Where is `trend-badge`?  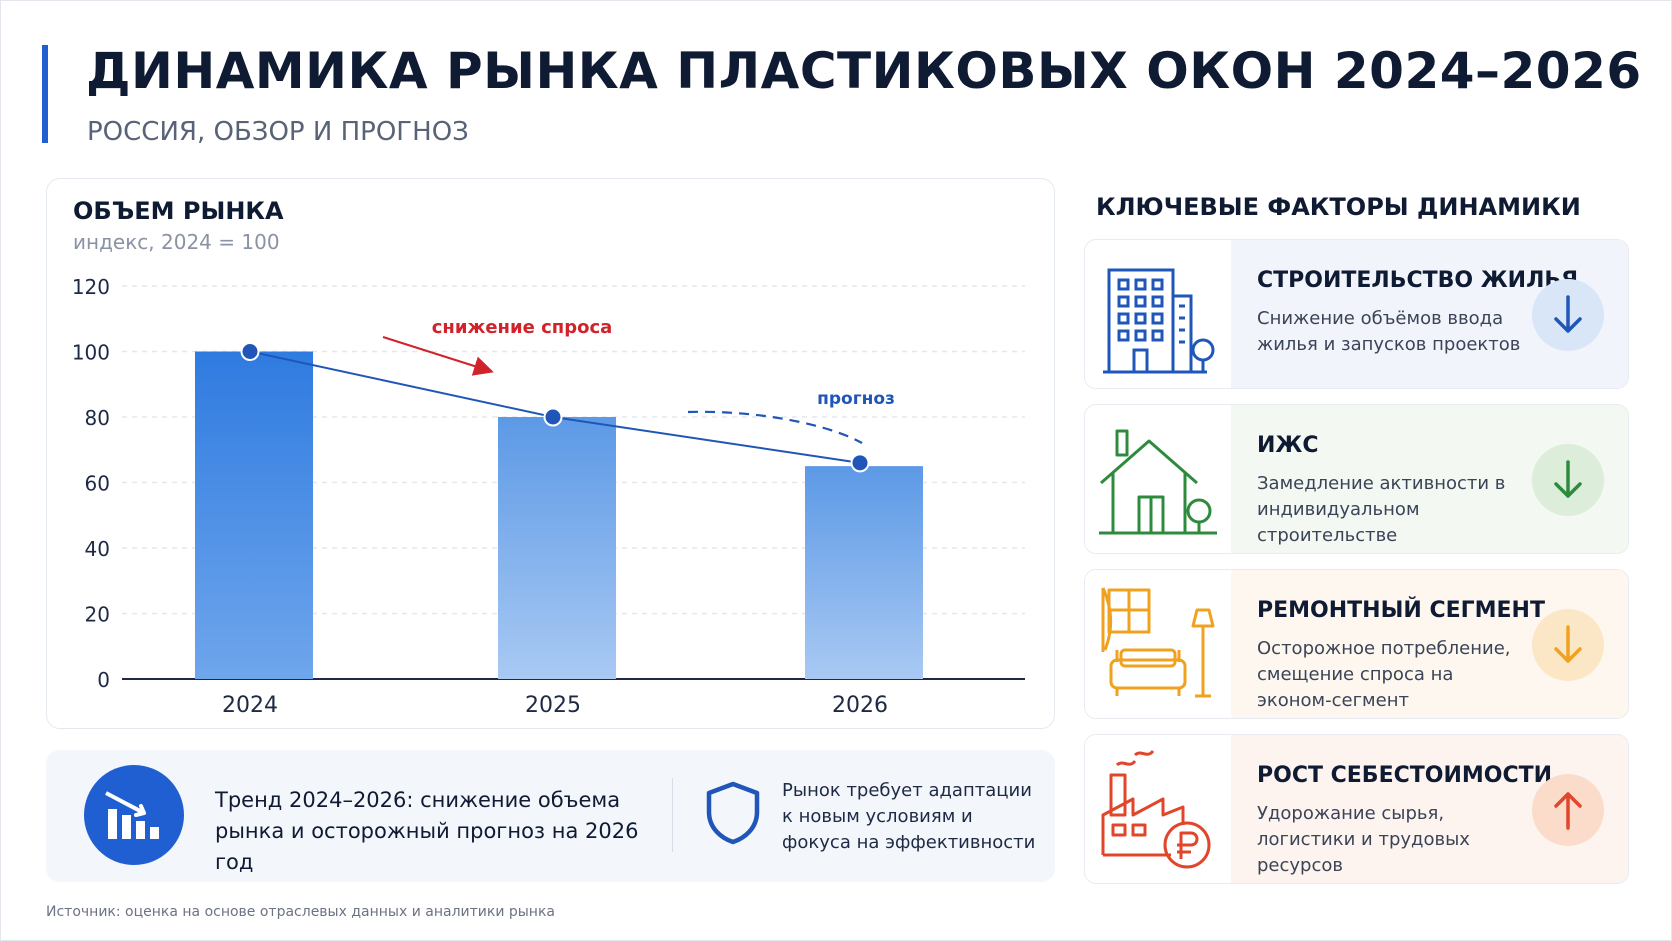 trend-badge is located at coordinates (134, 815).